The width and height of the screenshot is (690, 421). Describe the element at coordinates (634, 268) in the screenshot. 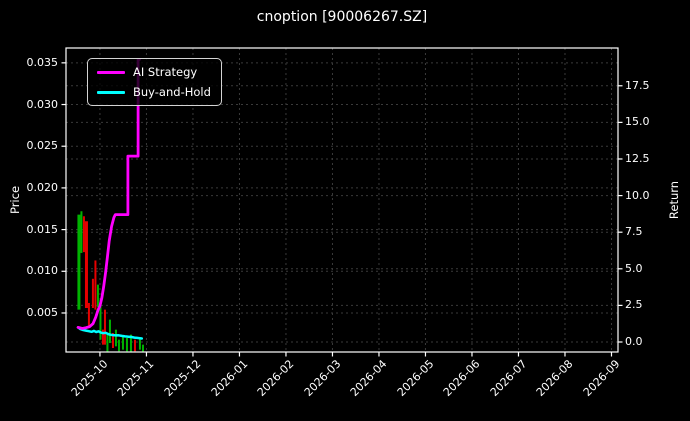

I see `y-tick-label-right: 5.0` at that location.